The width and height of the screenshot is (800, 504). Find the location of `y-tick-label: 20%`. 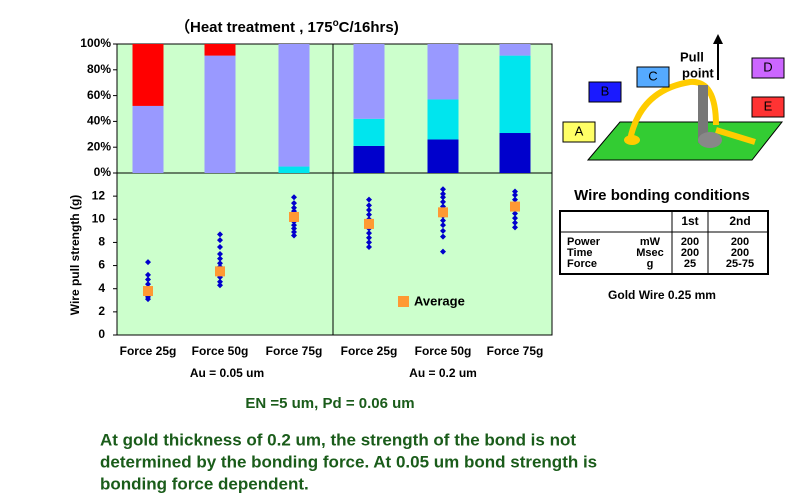

y-tick-label: 20% is located at coordinates (99, 146).